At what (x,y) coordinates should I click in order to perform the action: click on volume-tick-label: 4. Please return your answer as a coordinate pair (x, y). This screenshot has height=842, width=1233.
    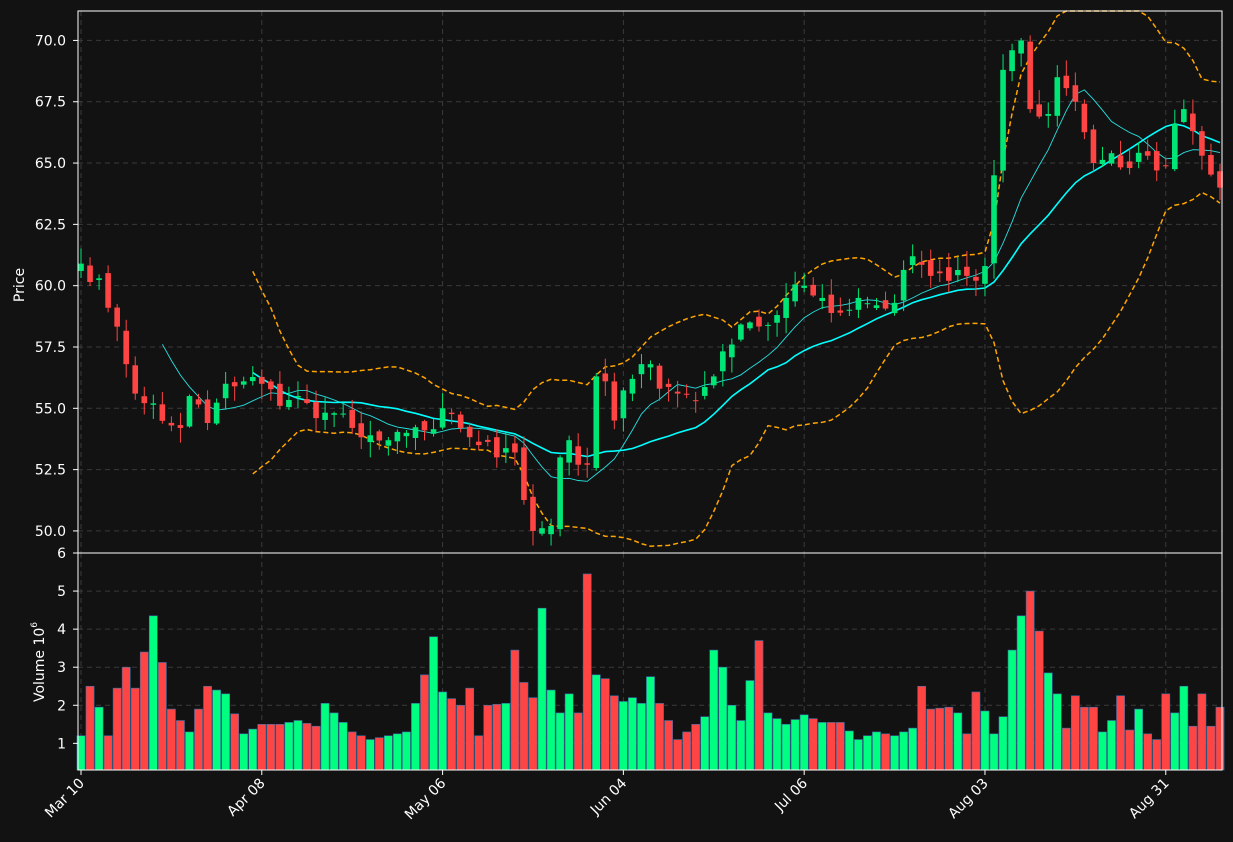
    Looking at the image, I should click on (61, 630).